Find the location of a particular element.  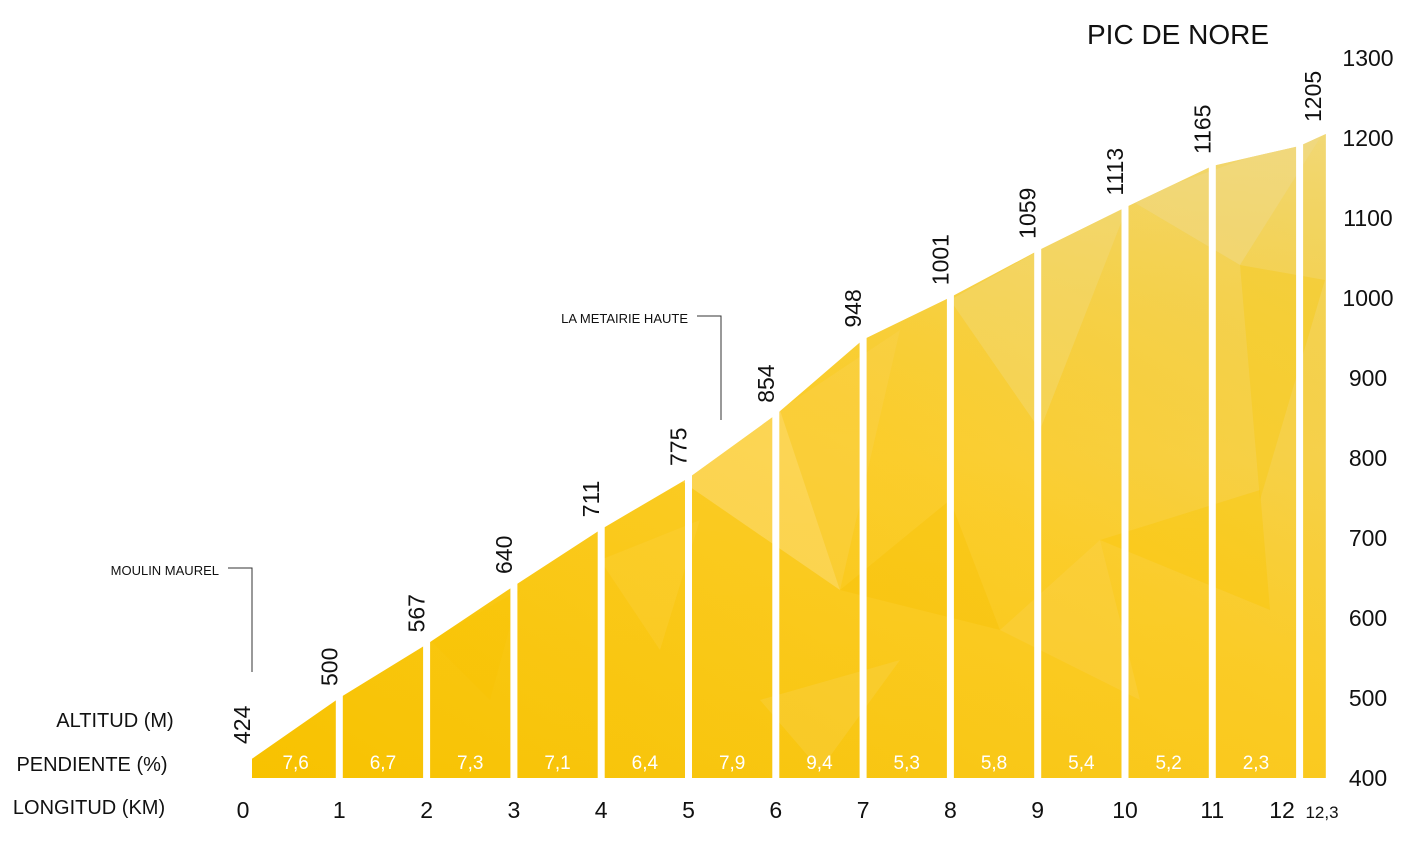

km-label: 3 is located at coordinates (514, 810).